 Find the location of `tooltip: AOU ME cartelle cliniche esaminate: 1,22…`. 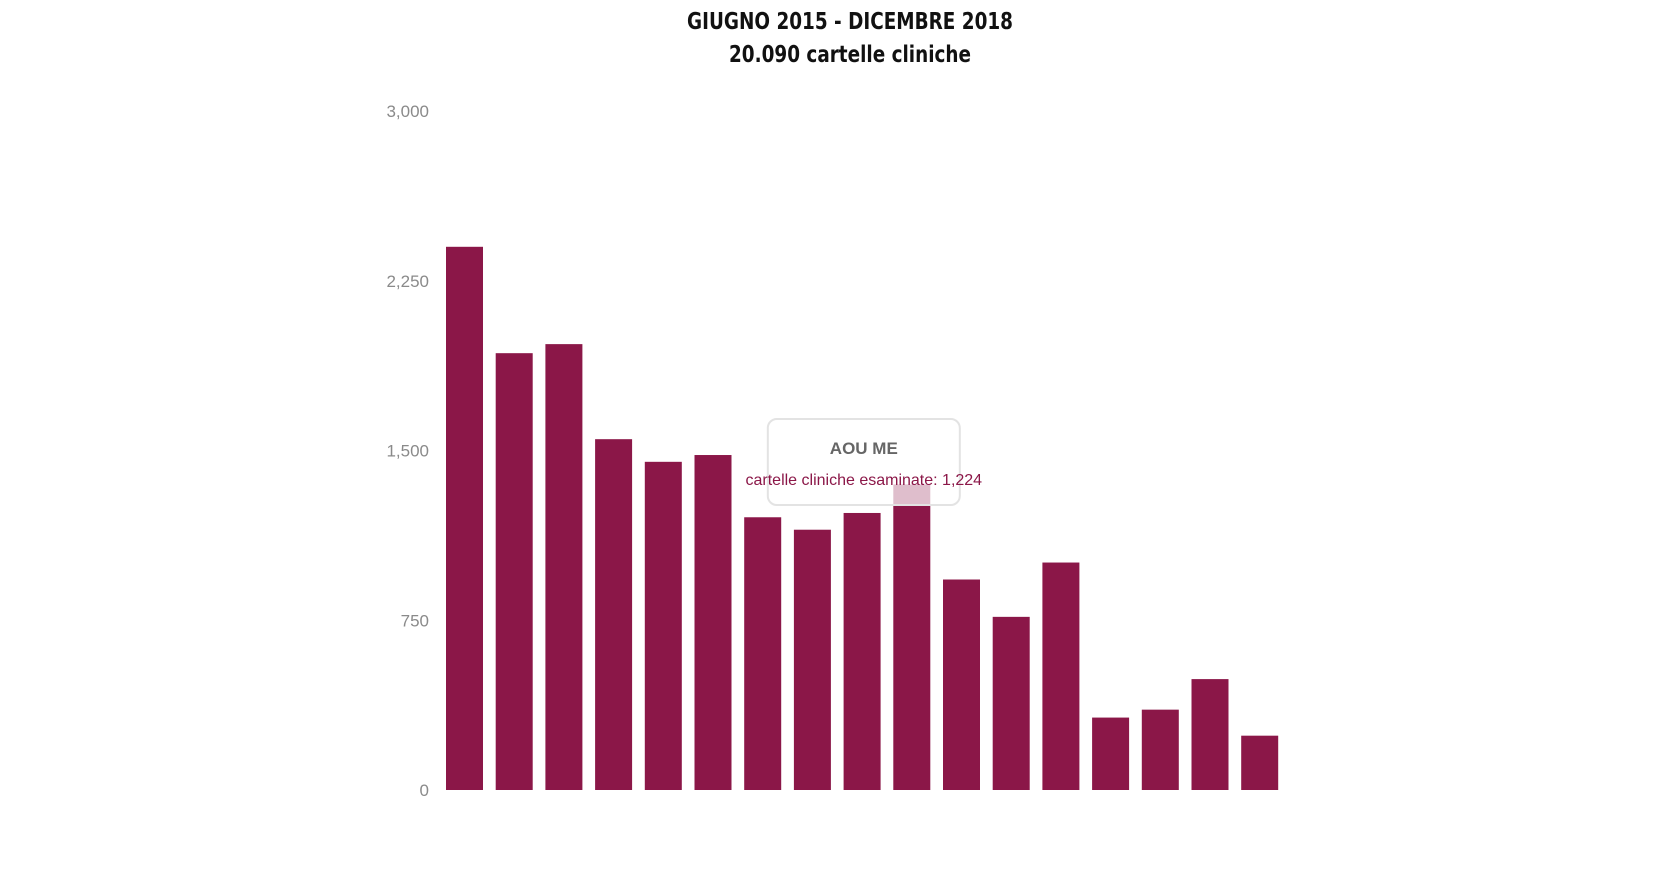

tooltip: AOU ME cartelle cliniche esaminate: 1,22… is located at coordinates (864, 462).